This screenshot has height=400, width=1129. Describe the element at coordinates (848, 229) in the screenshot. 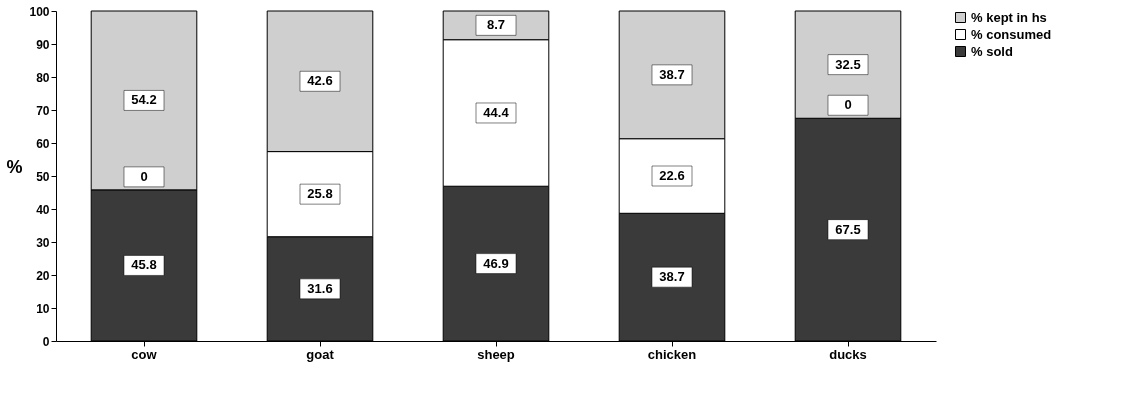

I see `data-label: 67.5` at that location.